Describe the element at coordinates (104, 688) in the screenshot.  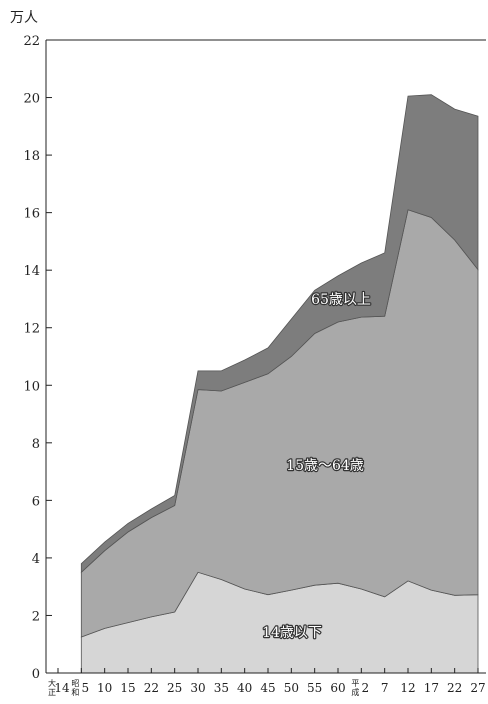
I see `x-tick-label: 10` at that location.